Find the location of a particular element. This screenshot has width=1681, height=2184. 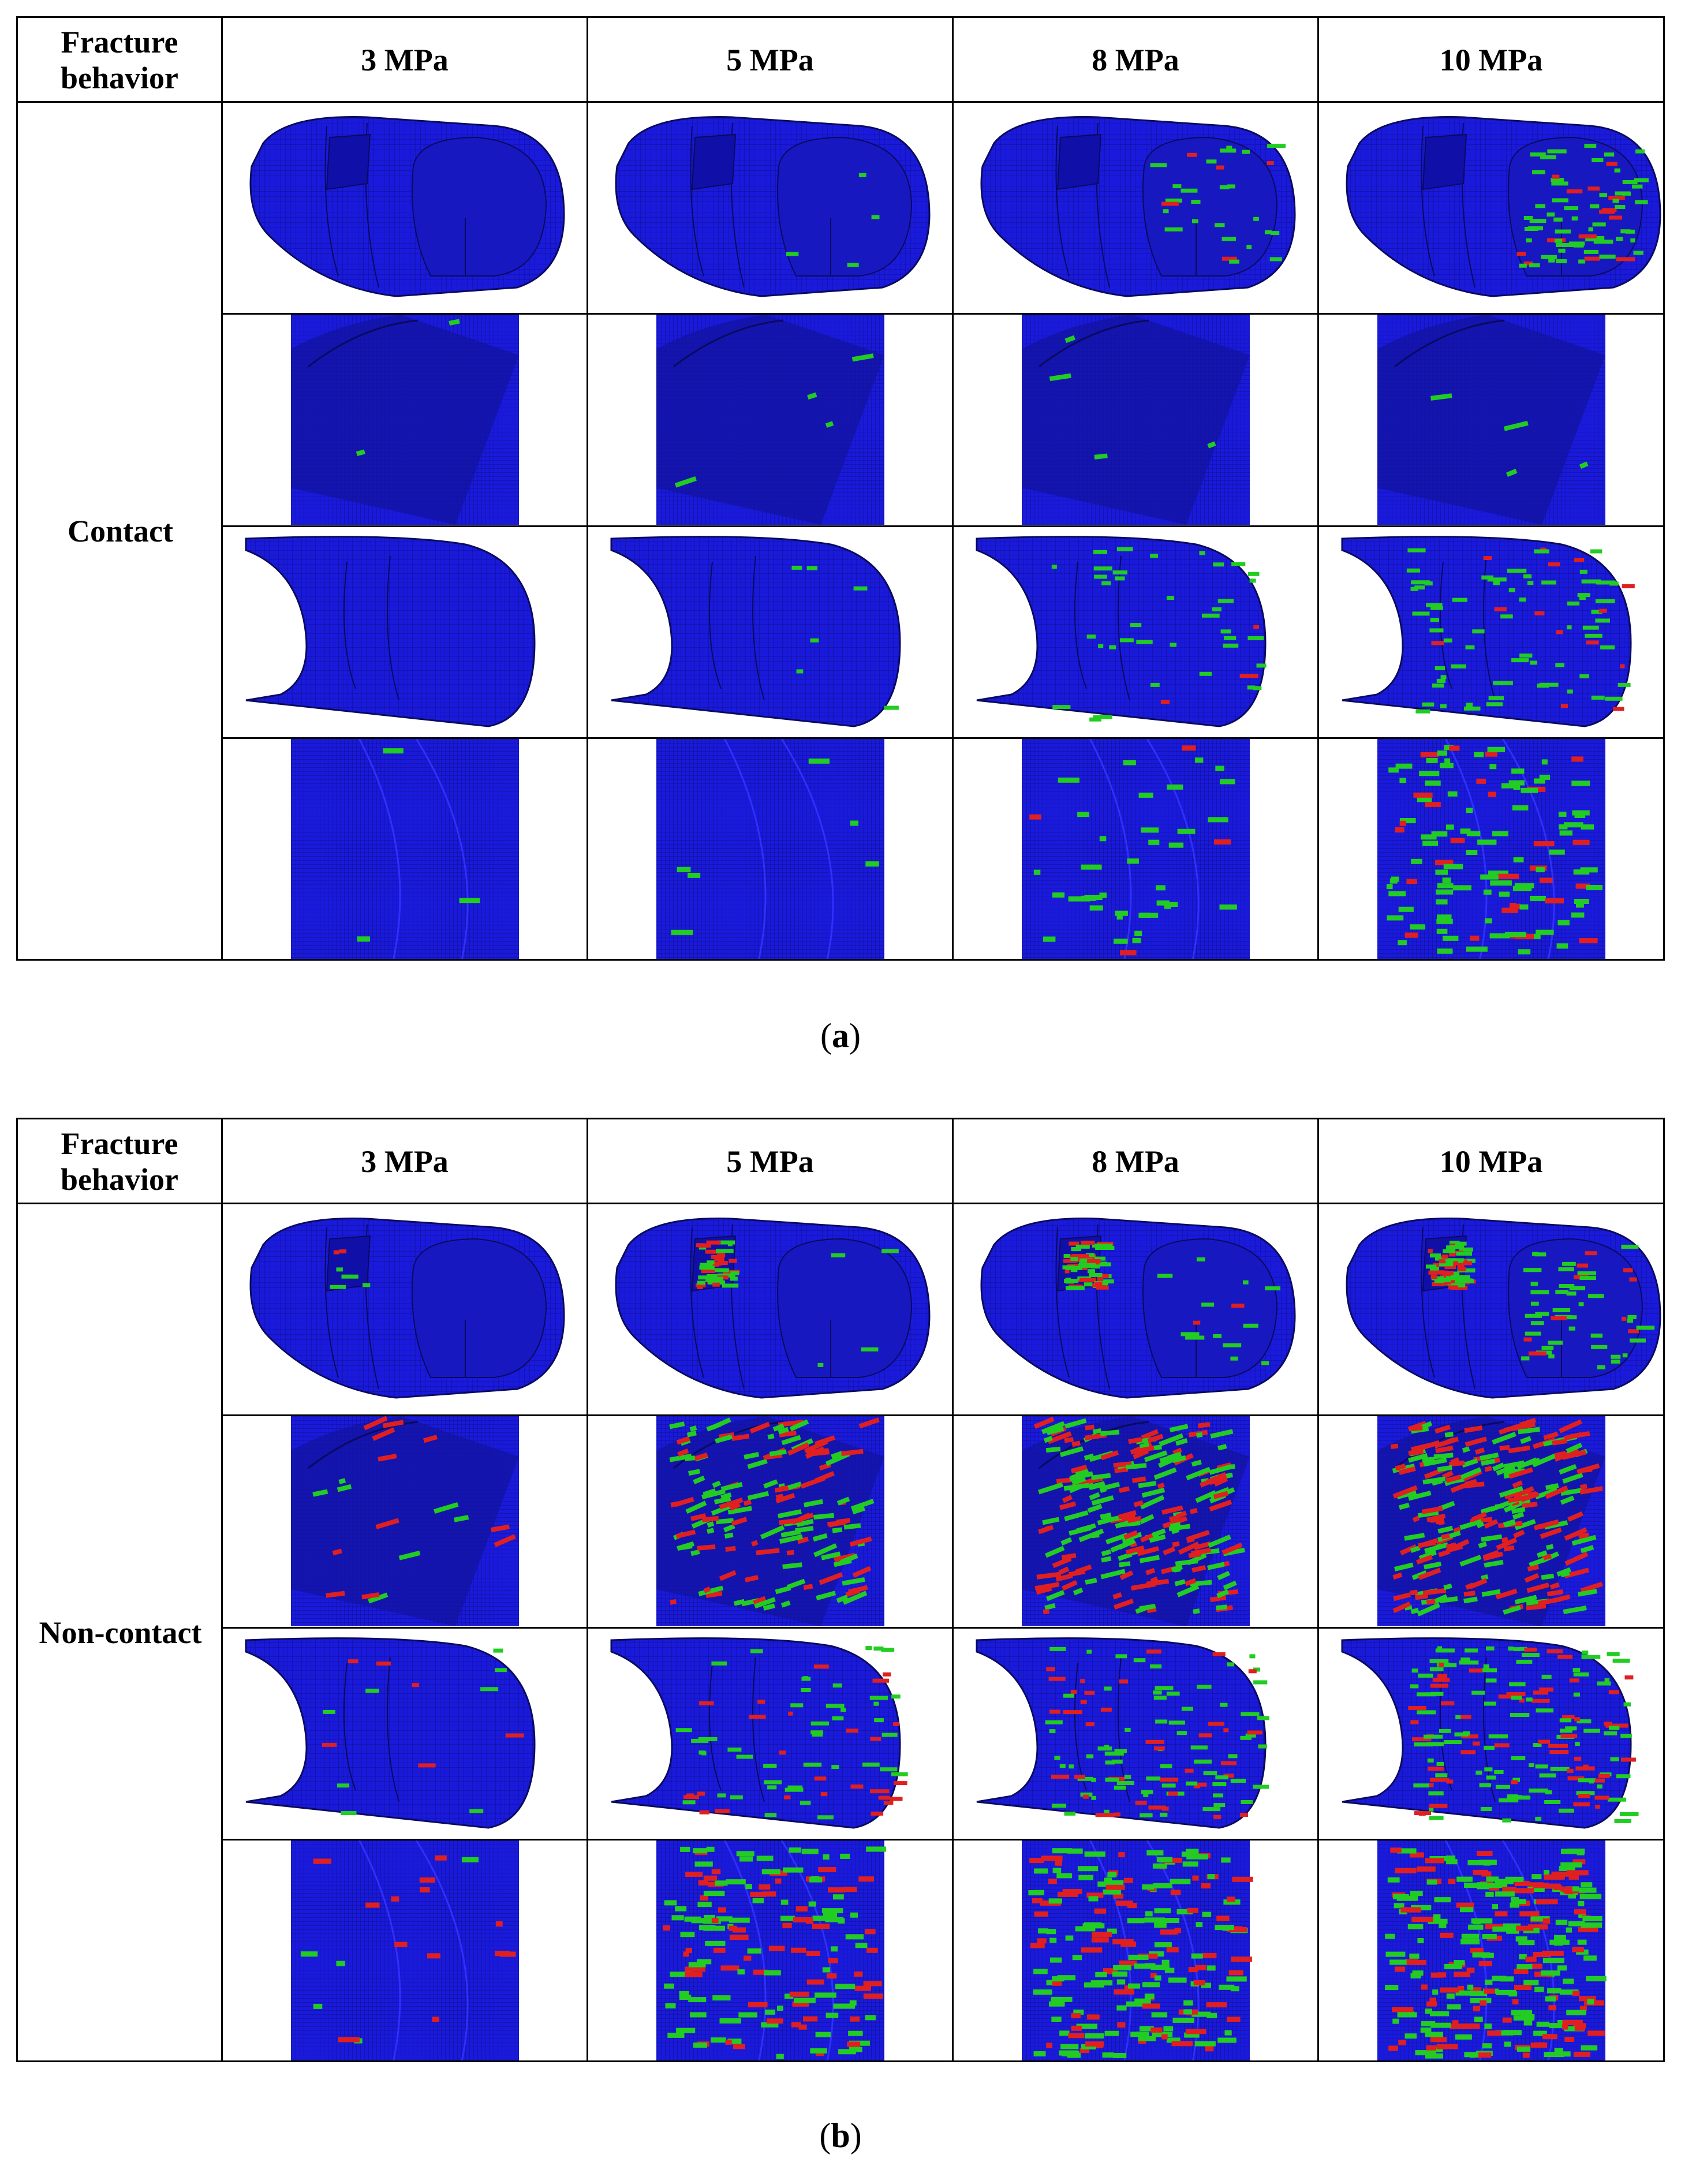

simulation-image-b-r4-c3 is located at coordinates (1135, 1950).